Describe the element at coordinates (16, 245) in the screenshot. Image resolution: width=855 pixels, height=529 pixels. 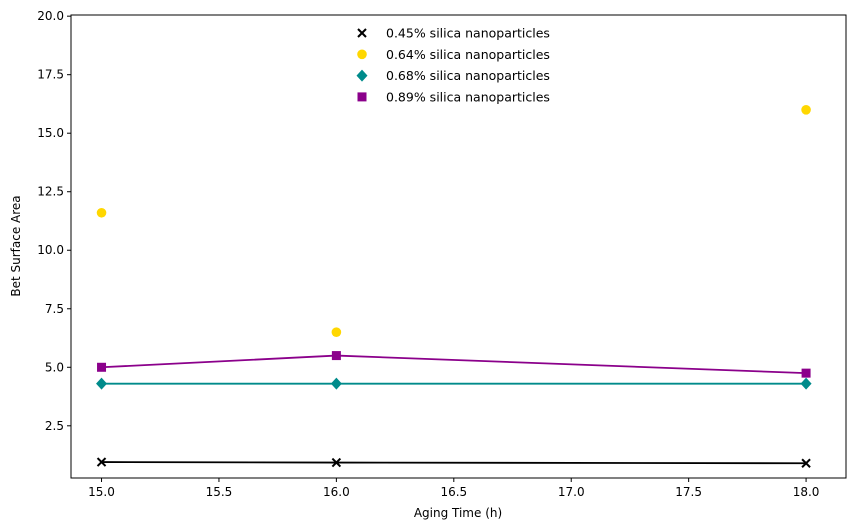
I see `y-axis-title: Bet Surface Area` at that location.